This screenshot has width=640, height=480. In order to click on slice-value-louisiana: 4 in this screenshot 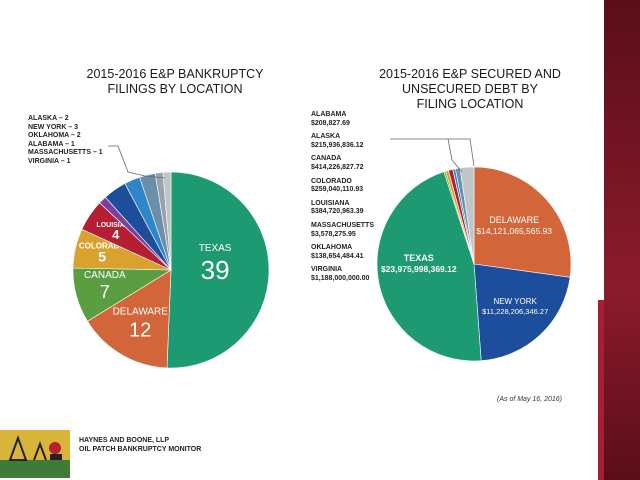, I will do `click(116, 234)`.